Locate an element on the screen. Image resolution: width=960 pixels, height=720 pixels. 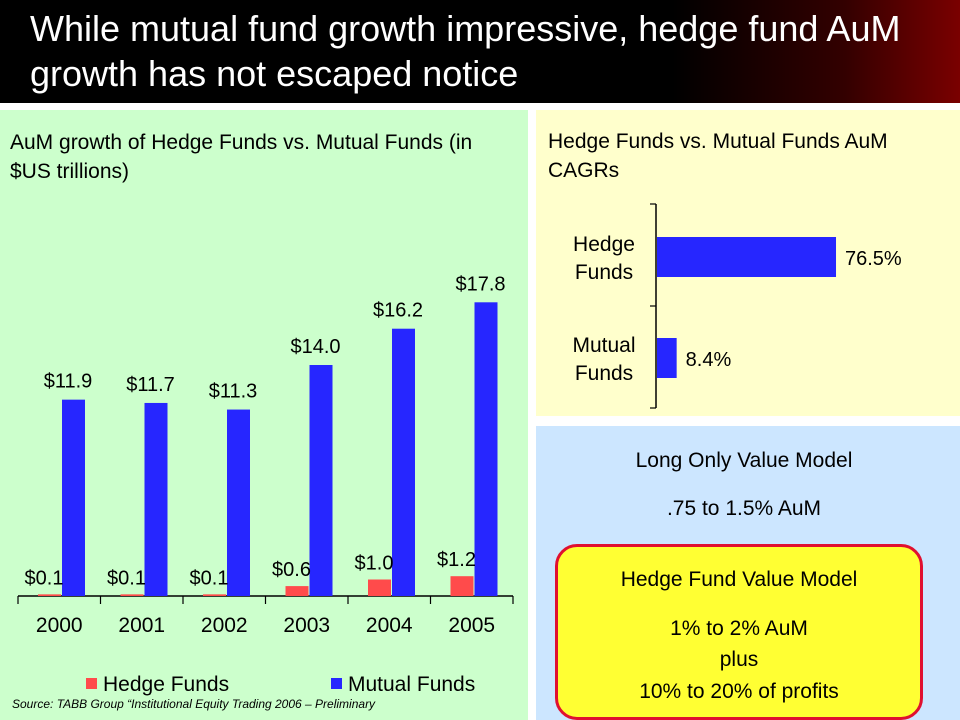
cagr-category-label: Hedge is located at coordinates (604, 244).